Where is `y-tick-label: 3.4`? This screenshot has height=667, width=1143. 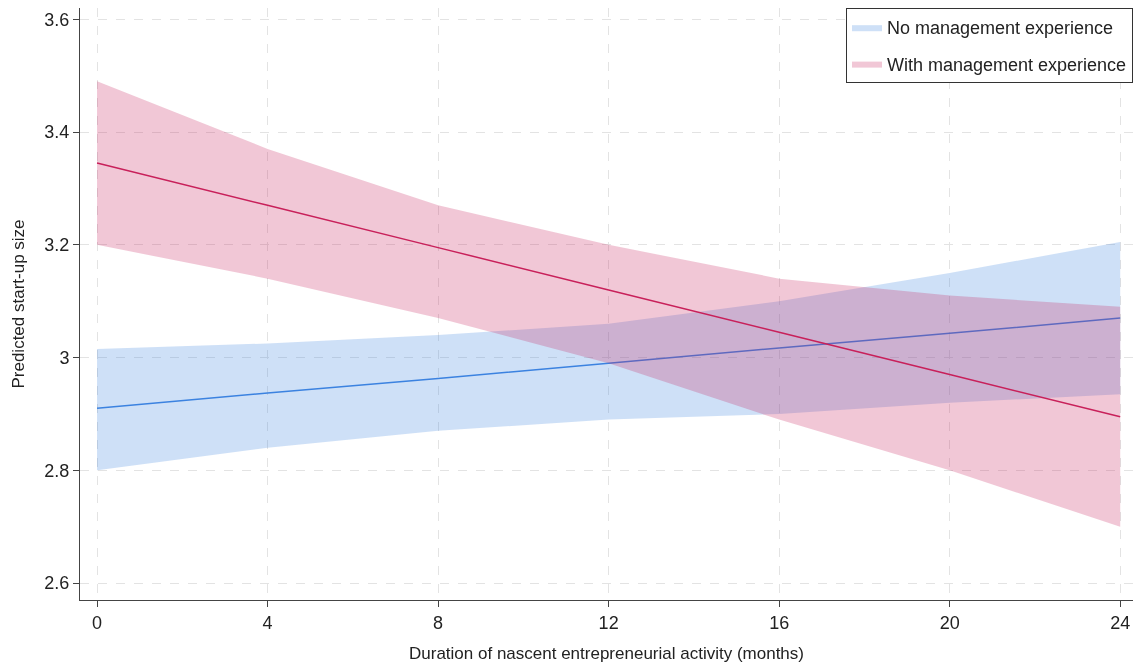
y-tick-label: 3.4 is located at coordinates (57, 132).